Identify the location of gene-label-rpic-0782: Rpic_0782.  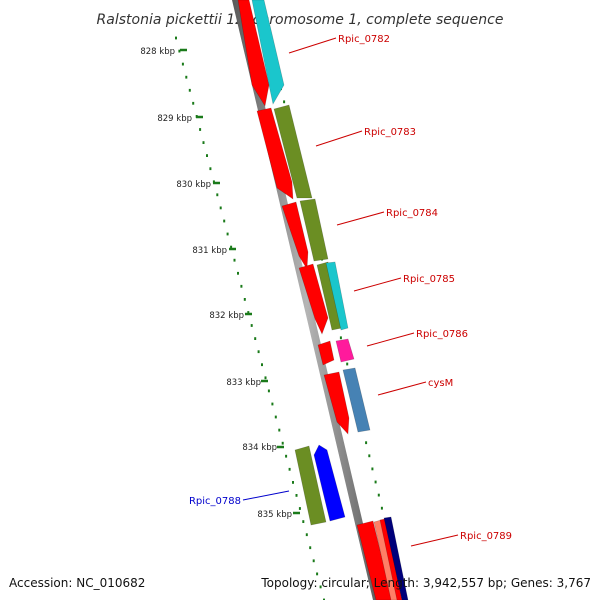
(364, 39).